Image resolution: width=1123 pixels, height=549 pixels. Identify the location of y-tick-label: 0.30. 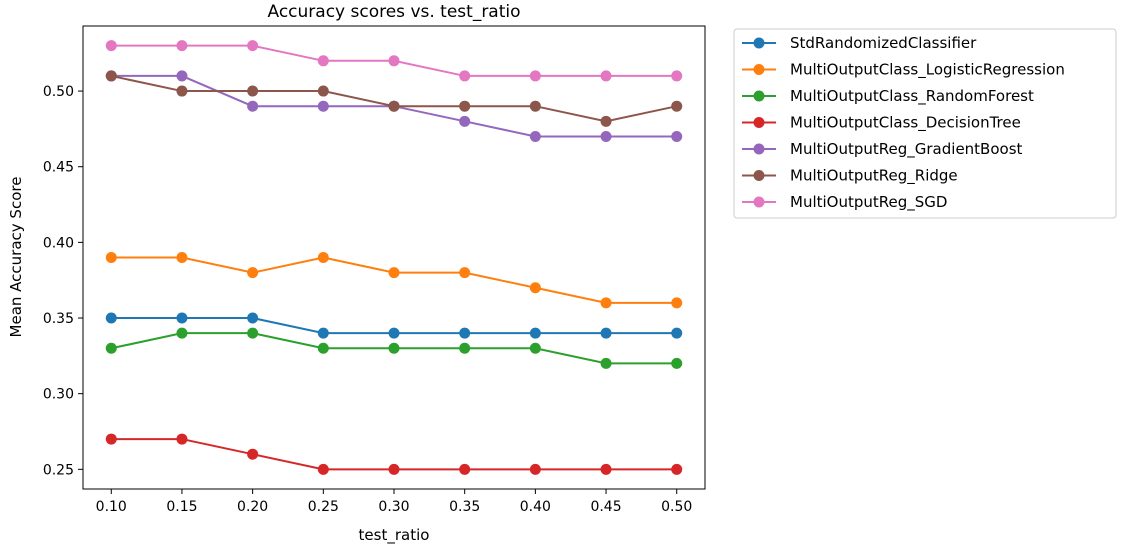
(58, 395).